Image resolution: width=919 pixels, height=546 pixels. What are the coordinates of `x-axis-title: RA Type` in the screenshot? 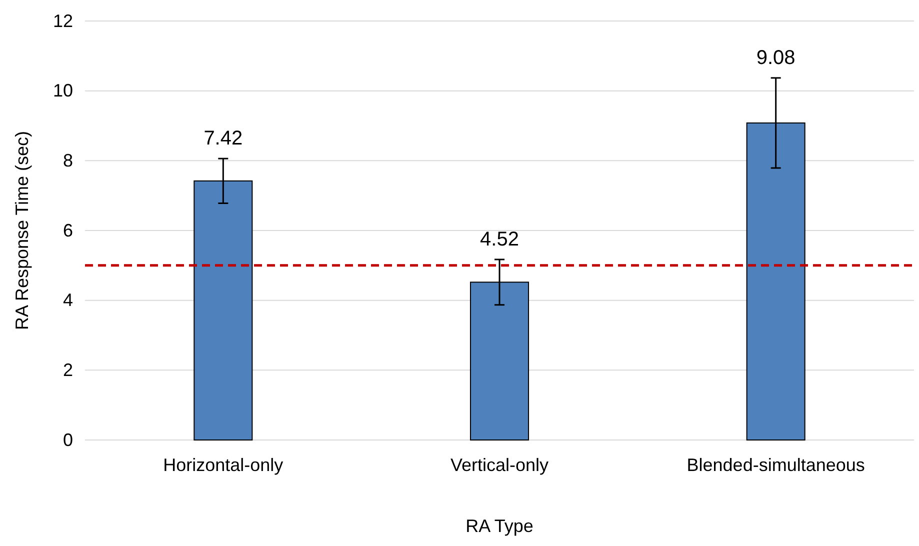 It's located at (500, 526).